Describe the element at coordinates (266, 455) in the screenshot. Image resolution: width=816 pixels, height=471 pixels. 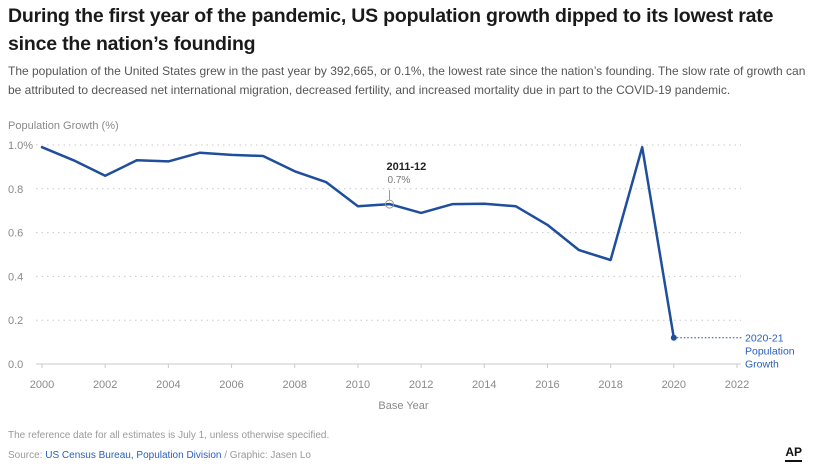
I see `source-suffix: / Graphic: Jasen Lo` at that location.